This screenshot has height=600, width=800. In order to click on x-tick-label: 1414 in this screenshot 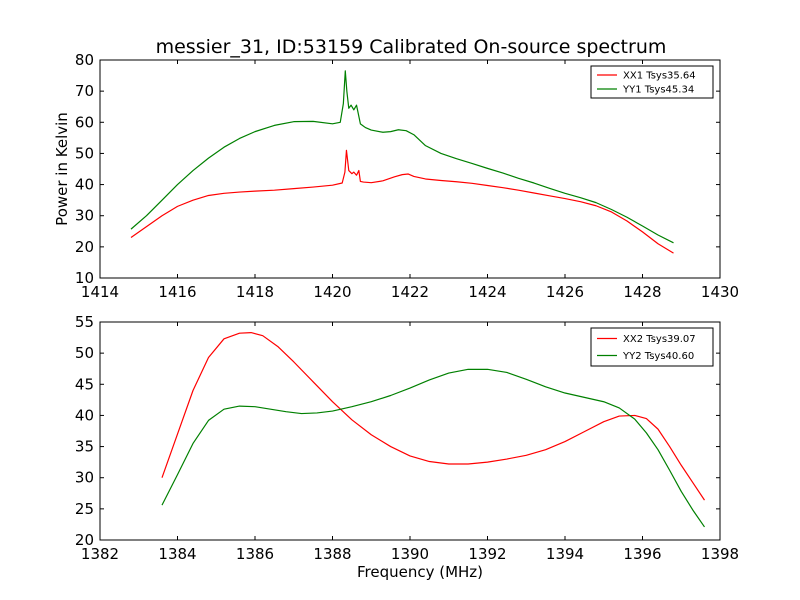, I will do `click(100, 292)`.